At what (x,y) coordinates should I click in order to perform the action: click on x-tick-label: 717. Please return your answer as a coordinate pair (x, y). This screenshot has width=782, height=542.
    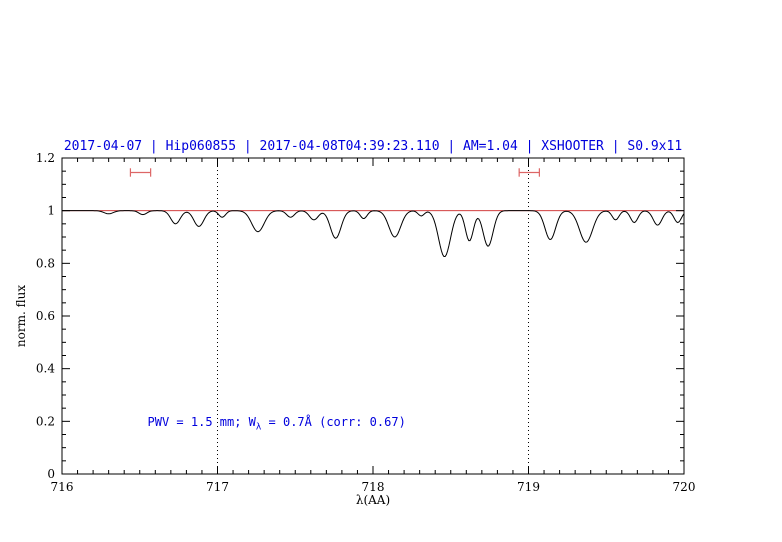
    Looking at the image, I should click on (217, 487).